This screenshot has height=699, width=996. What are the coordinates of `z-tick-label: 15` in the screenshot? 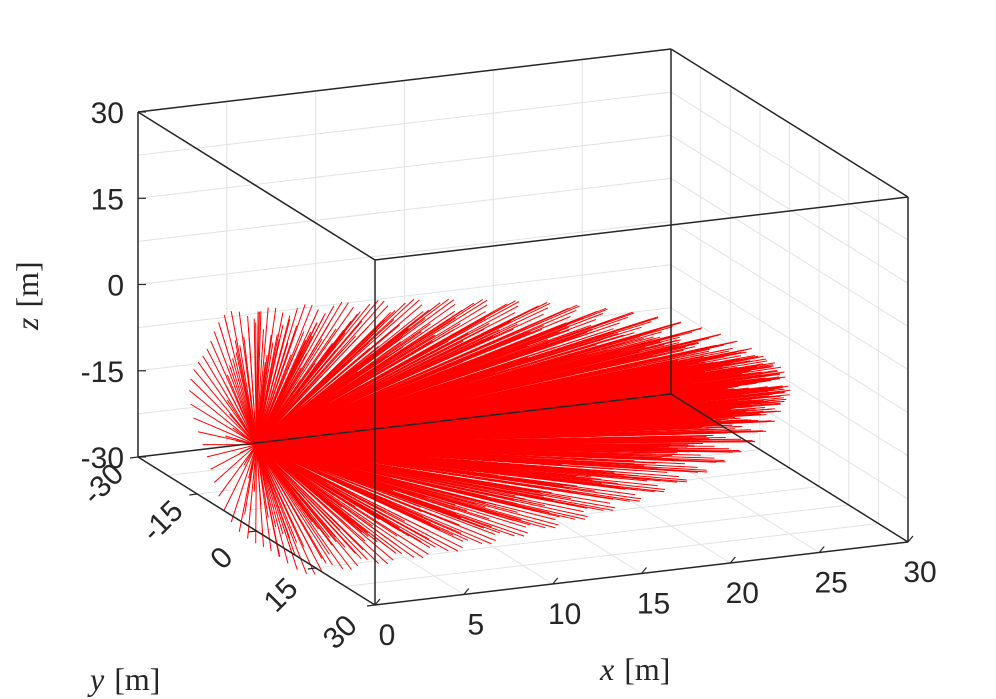 It's located at (107, 199).